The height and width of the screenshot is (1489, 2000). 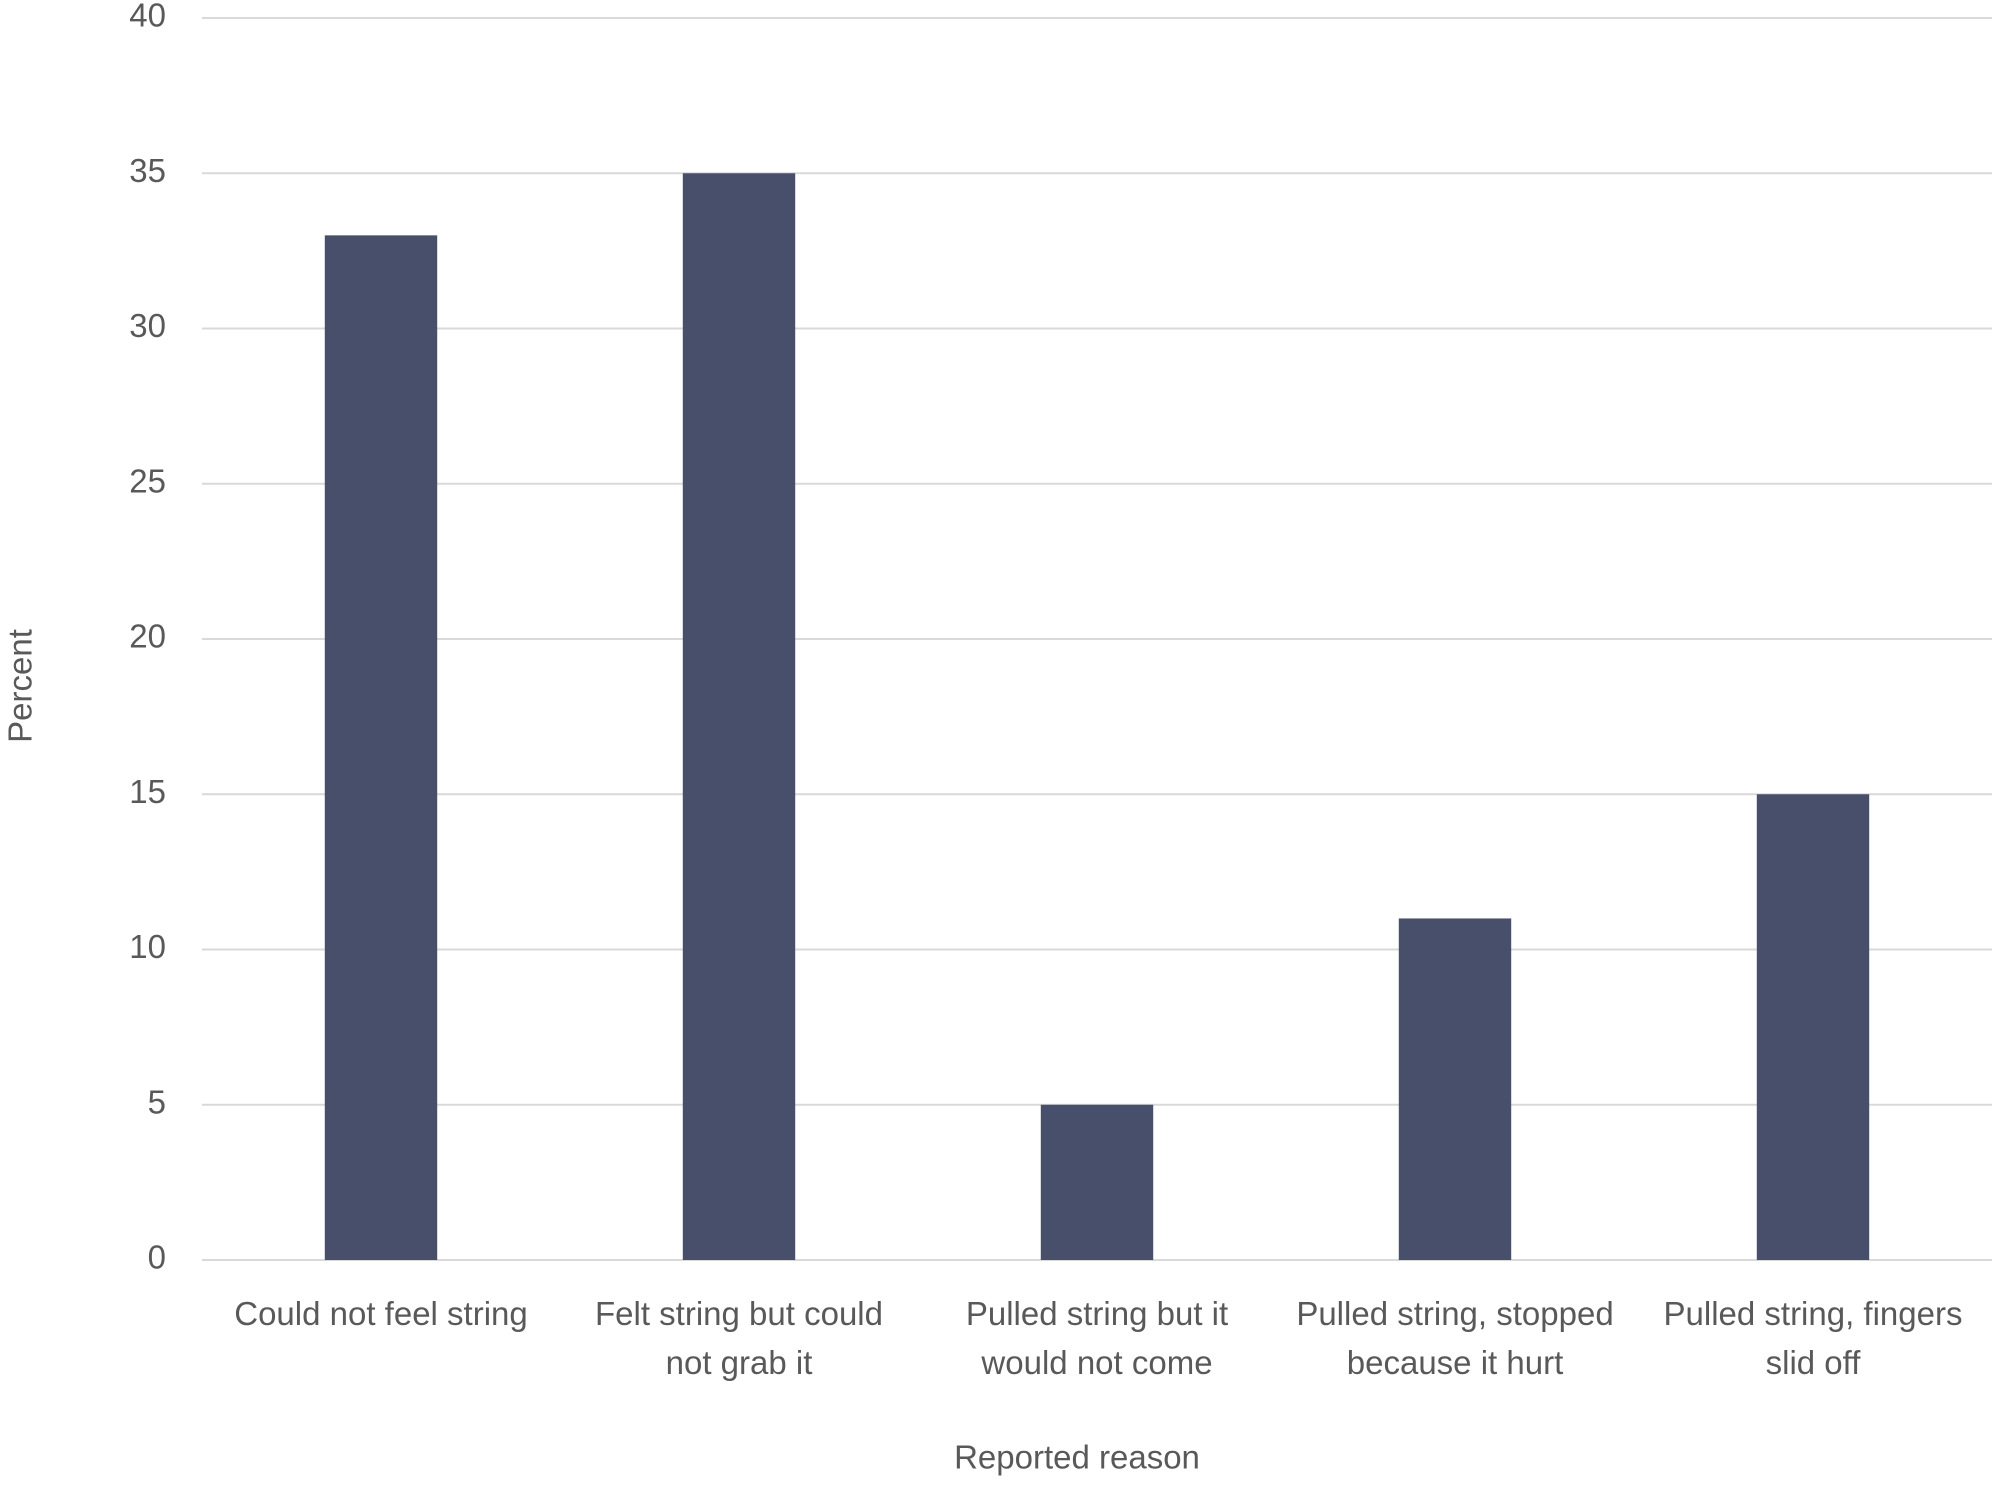 What do you see at coordinates (1097, 1338) in the screenshot?
I see `x-tick-label: Pulled string but it would not come` at bounding box center [1097, 1338].